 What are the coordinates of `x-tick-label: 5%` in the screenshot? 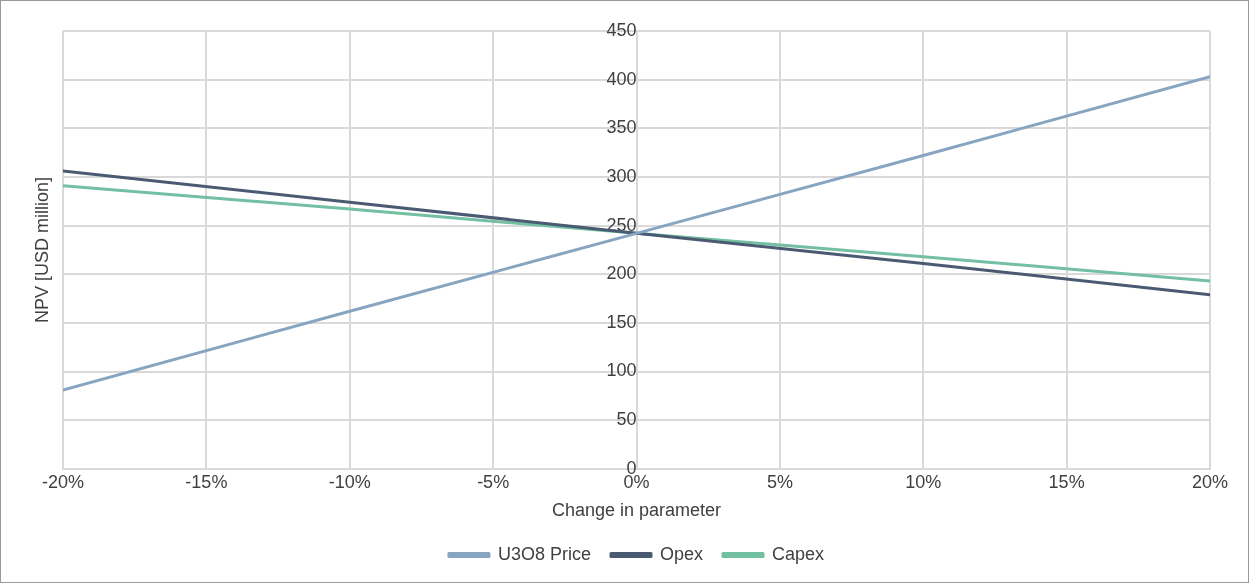 It's located at (779, 481).